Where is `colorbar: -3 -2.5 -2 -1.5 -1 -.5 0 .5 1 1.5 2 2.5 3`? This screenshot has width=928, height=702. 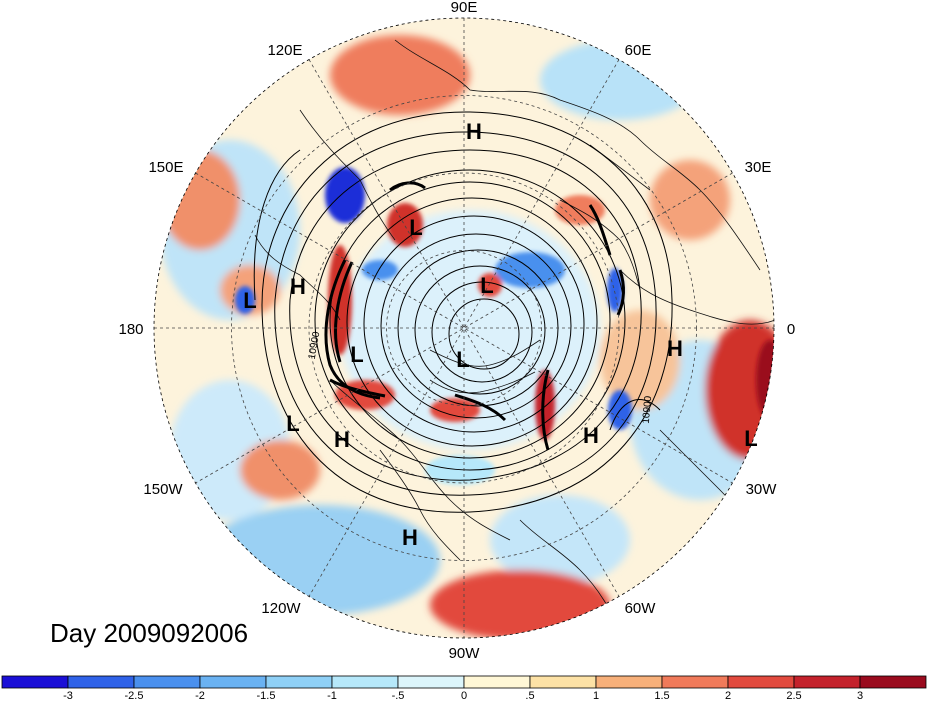 colorbar: -3 -2.5 -2 -1.5 -1 -.5 0 .5 1 1.5 2 2.5 3 is located at coordinates (464, 688).